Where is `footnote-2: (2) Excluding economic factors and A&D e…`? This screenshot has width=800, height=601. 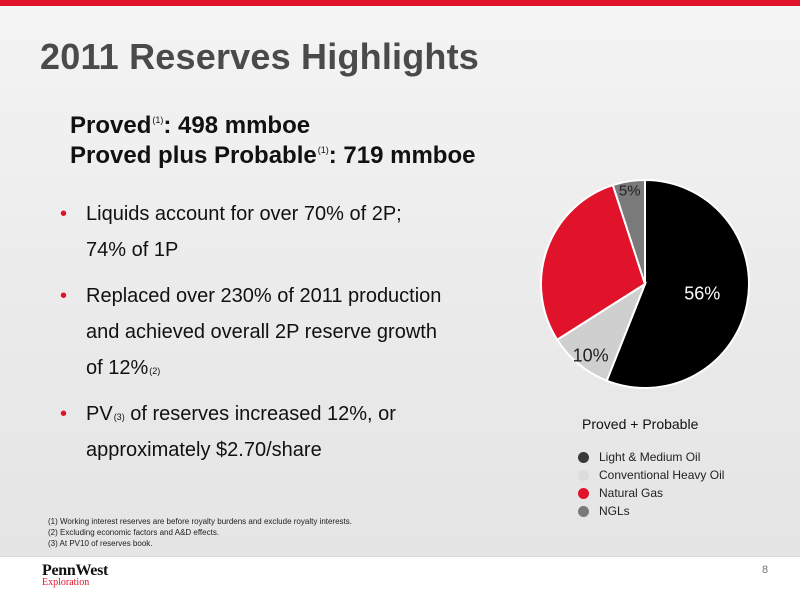
footnote-2: (2) Excluding economic factors and A&D e… is located at coordinates (134, 532).